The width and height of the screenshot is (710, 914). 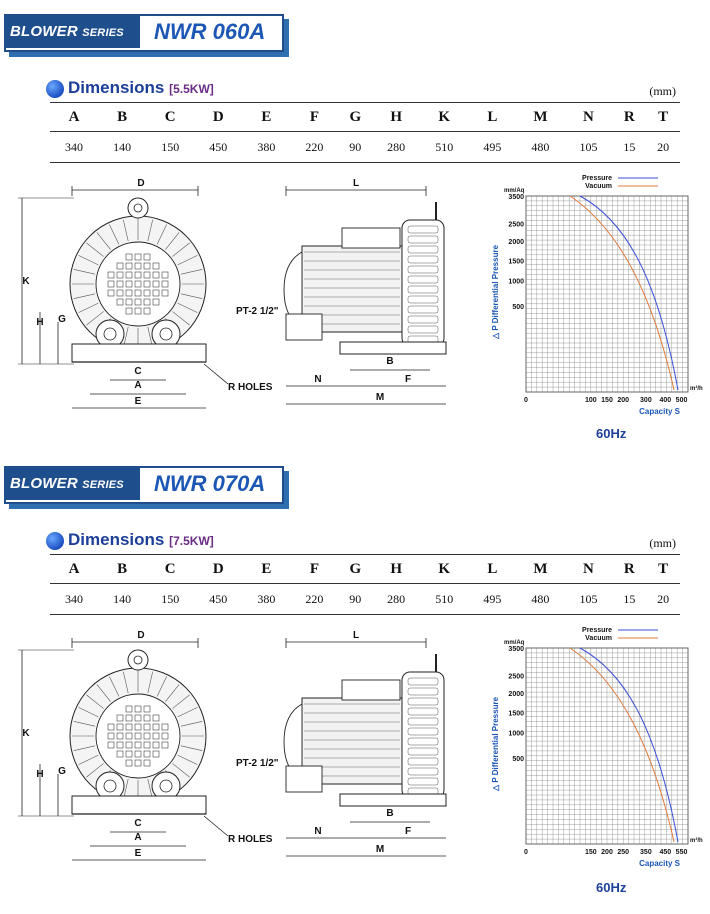 I want to click on table-header: T, so click(x=663, y=117).